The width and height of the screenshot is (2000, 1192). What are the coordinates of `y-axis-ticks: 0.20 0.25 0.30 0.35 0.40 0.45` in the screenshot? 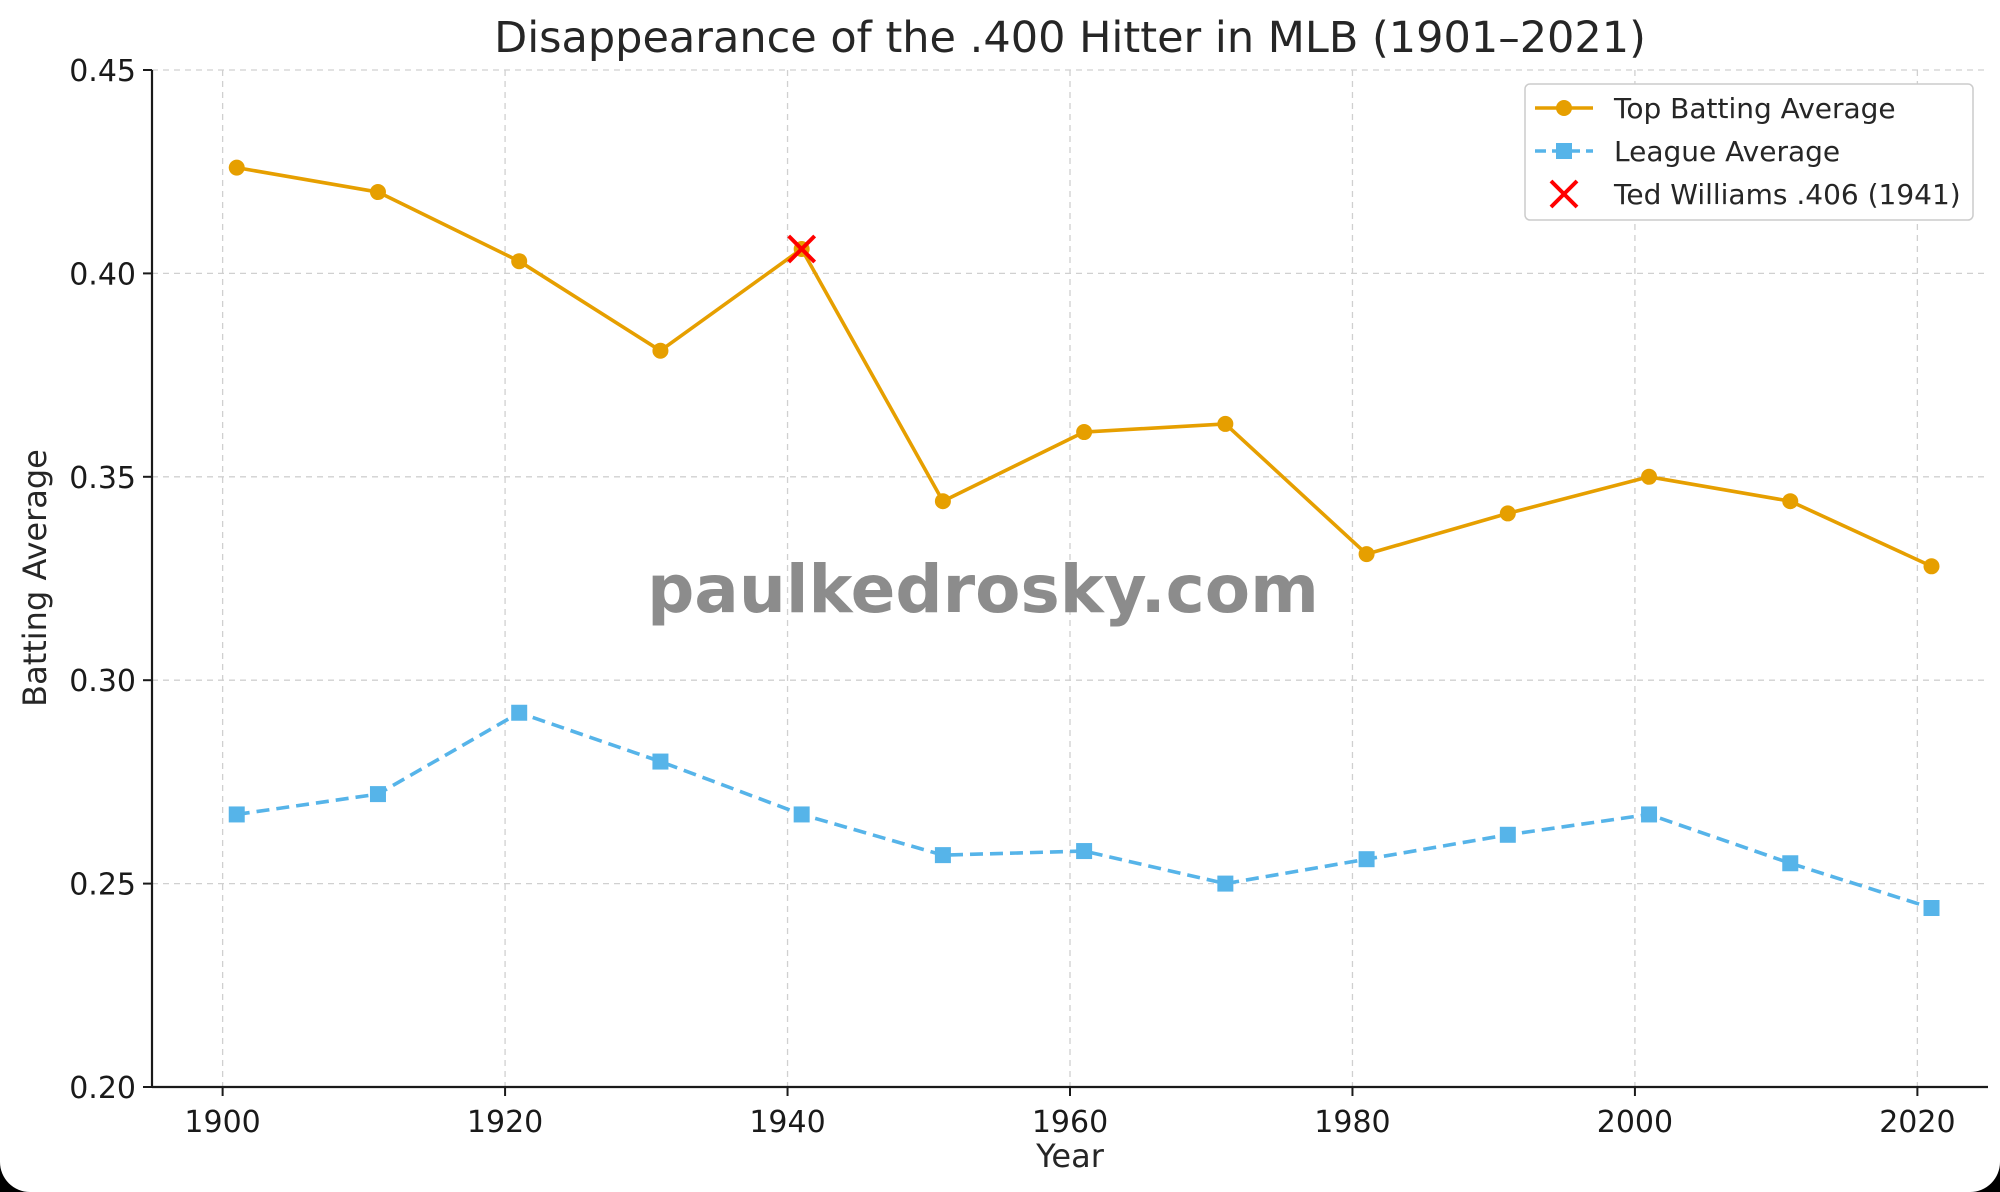 It's located at (110, 580).